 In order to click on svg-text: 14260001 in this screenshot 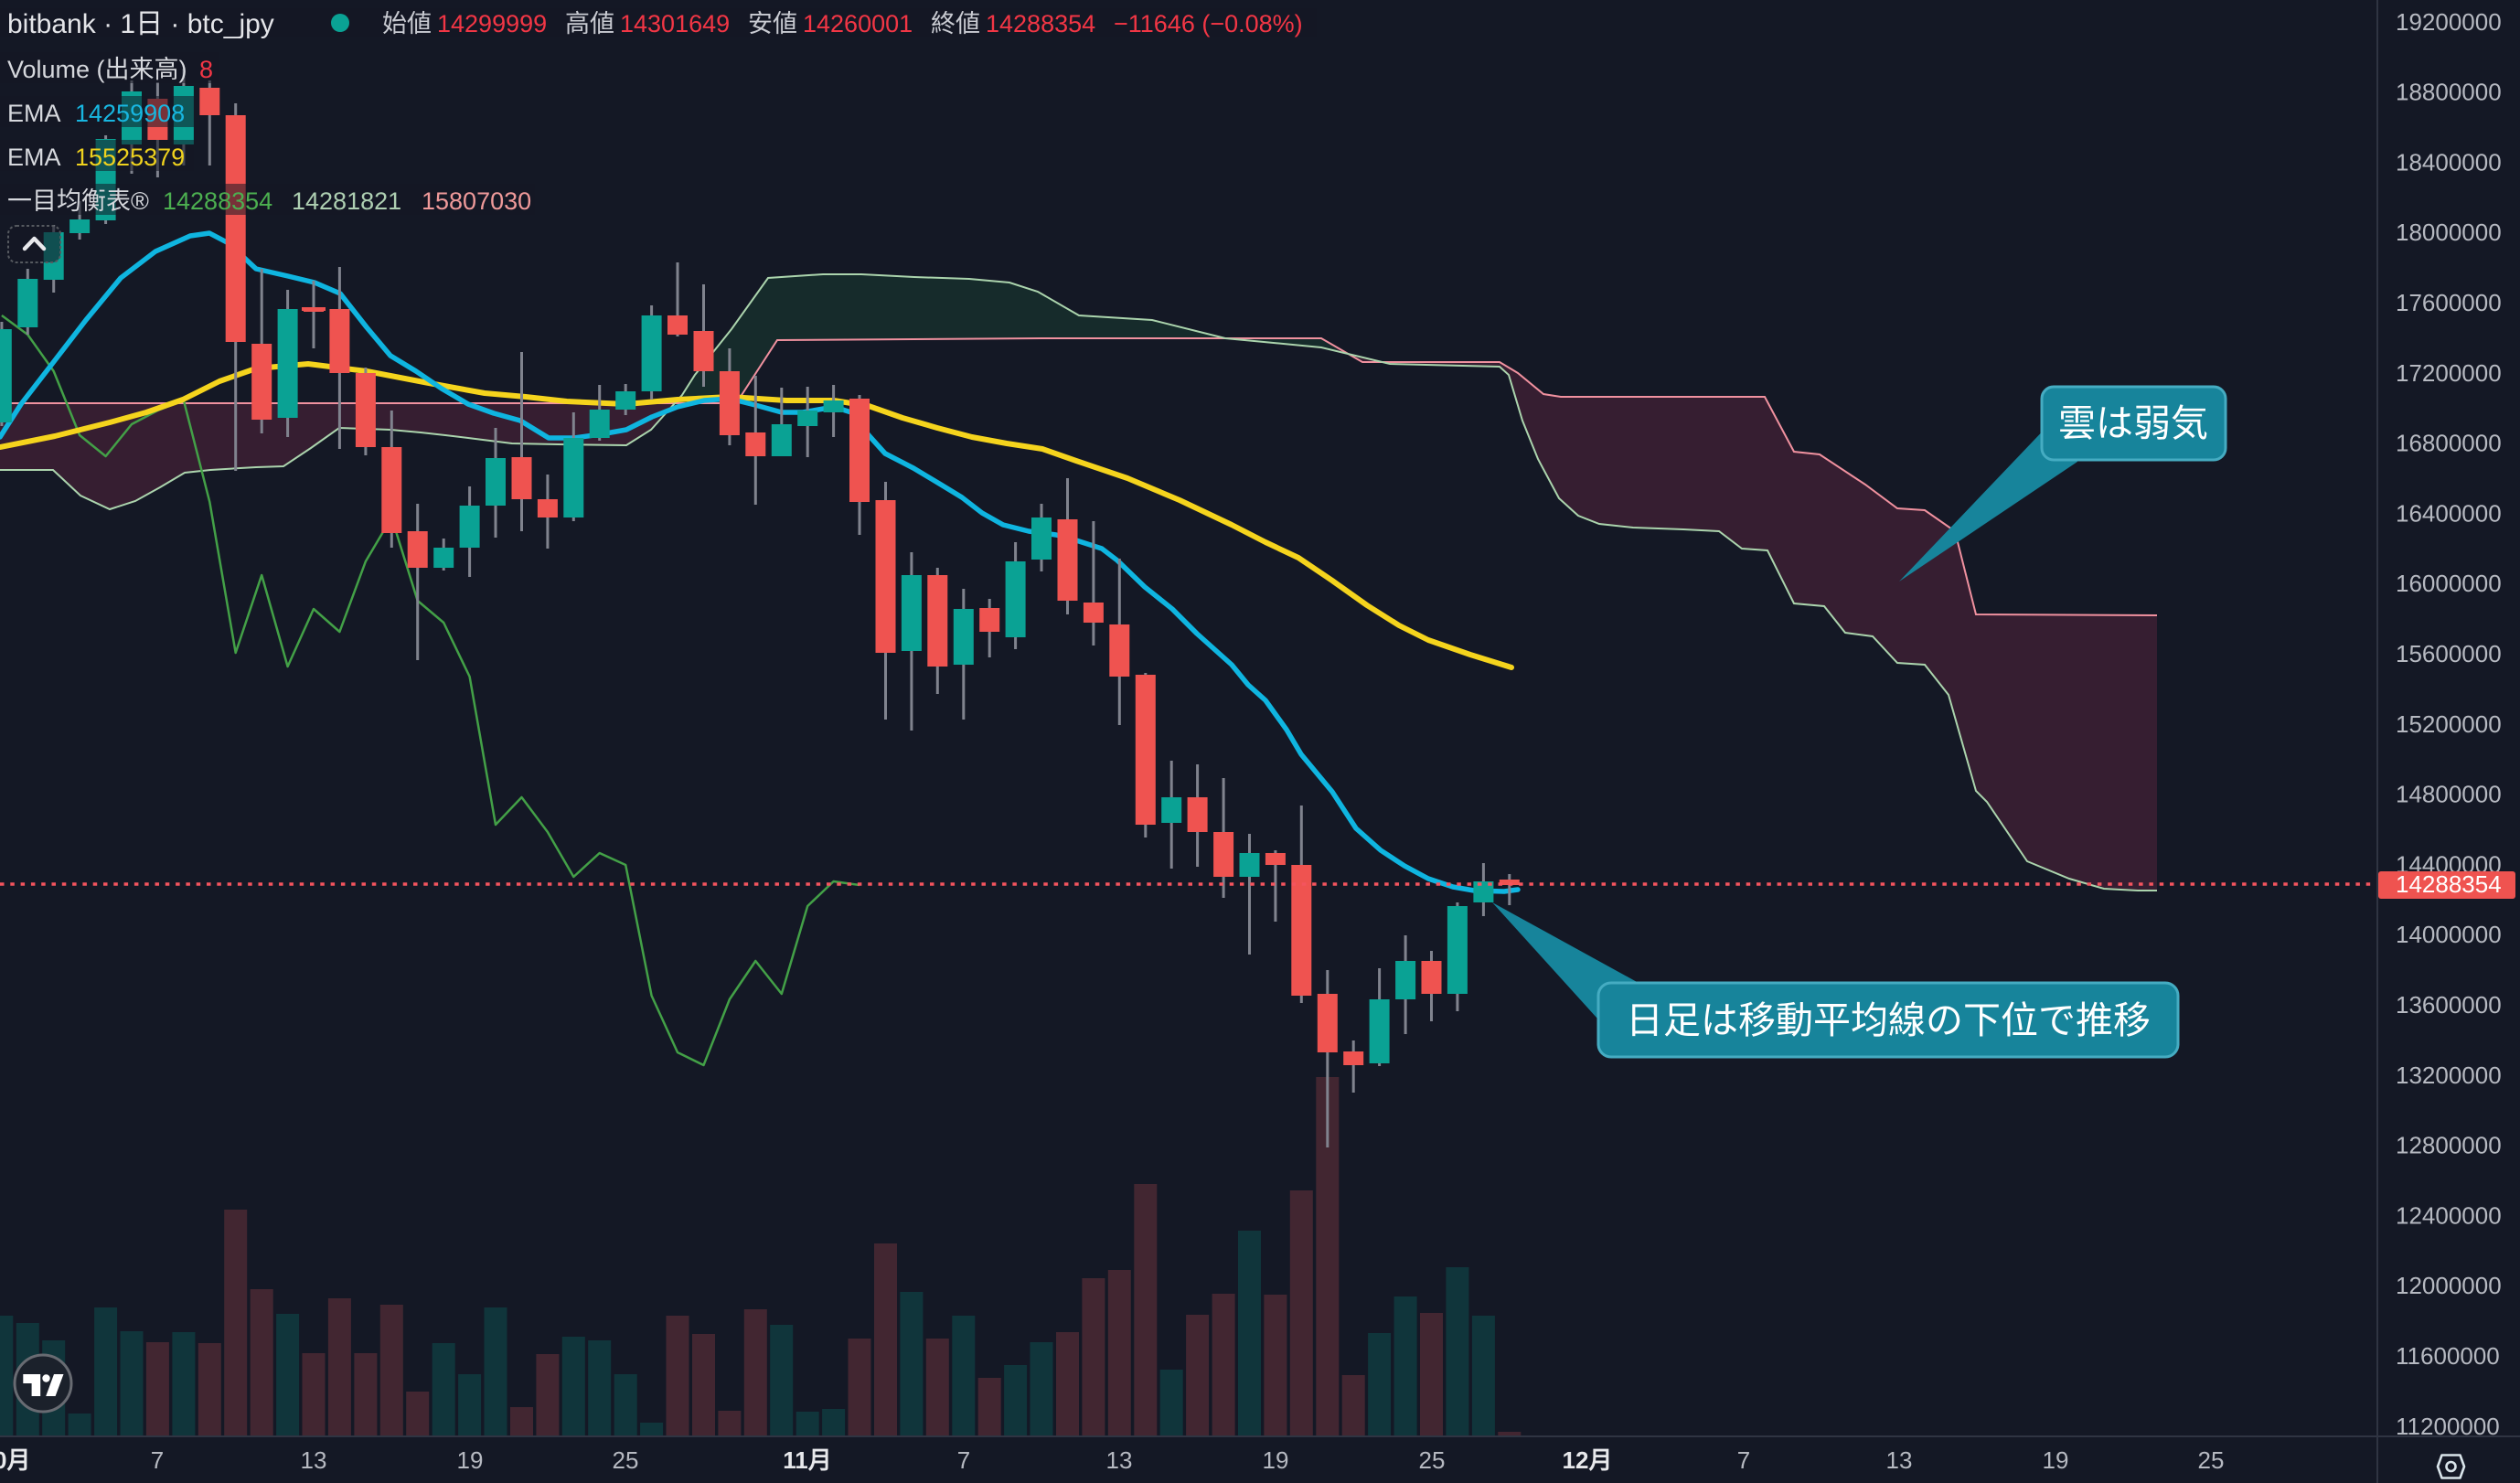, I will do `click(858, 23)`.